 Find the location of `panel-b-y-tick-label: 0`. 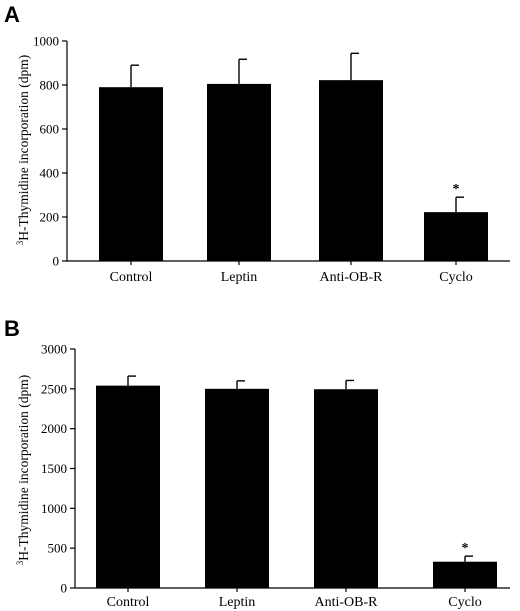

panel-b-y-tick-label: 0 is located at coordinates (64, 588).